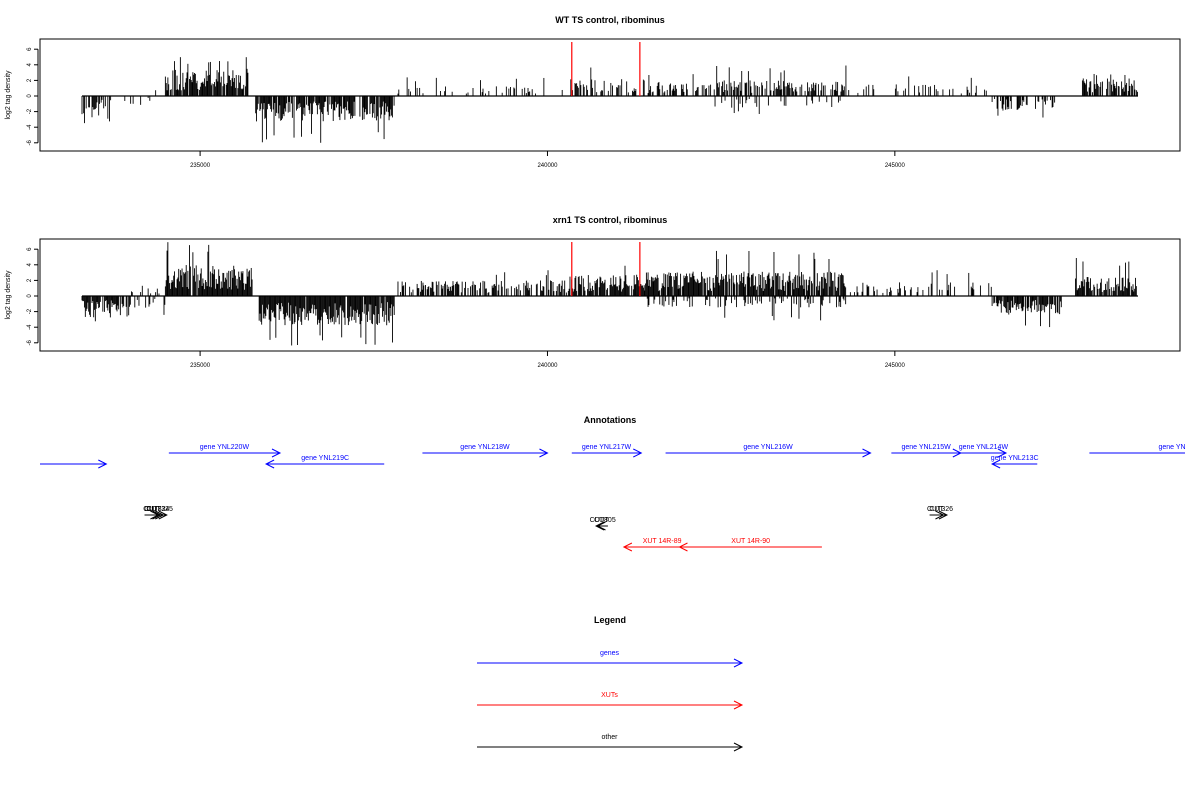  I want to click on annotation-label: gene YNL216W, so click(768, 447).